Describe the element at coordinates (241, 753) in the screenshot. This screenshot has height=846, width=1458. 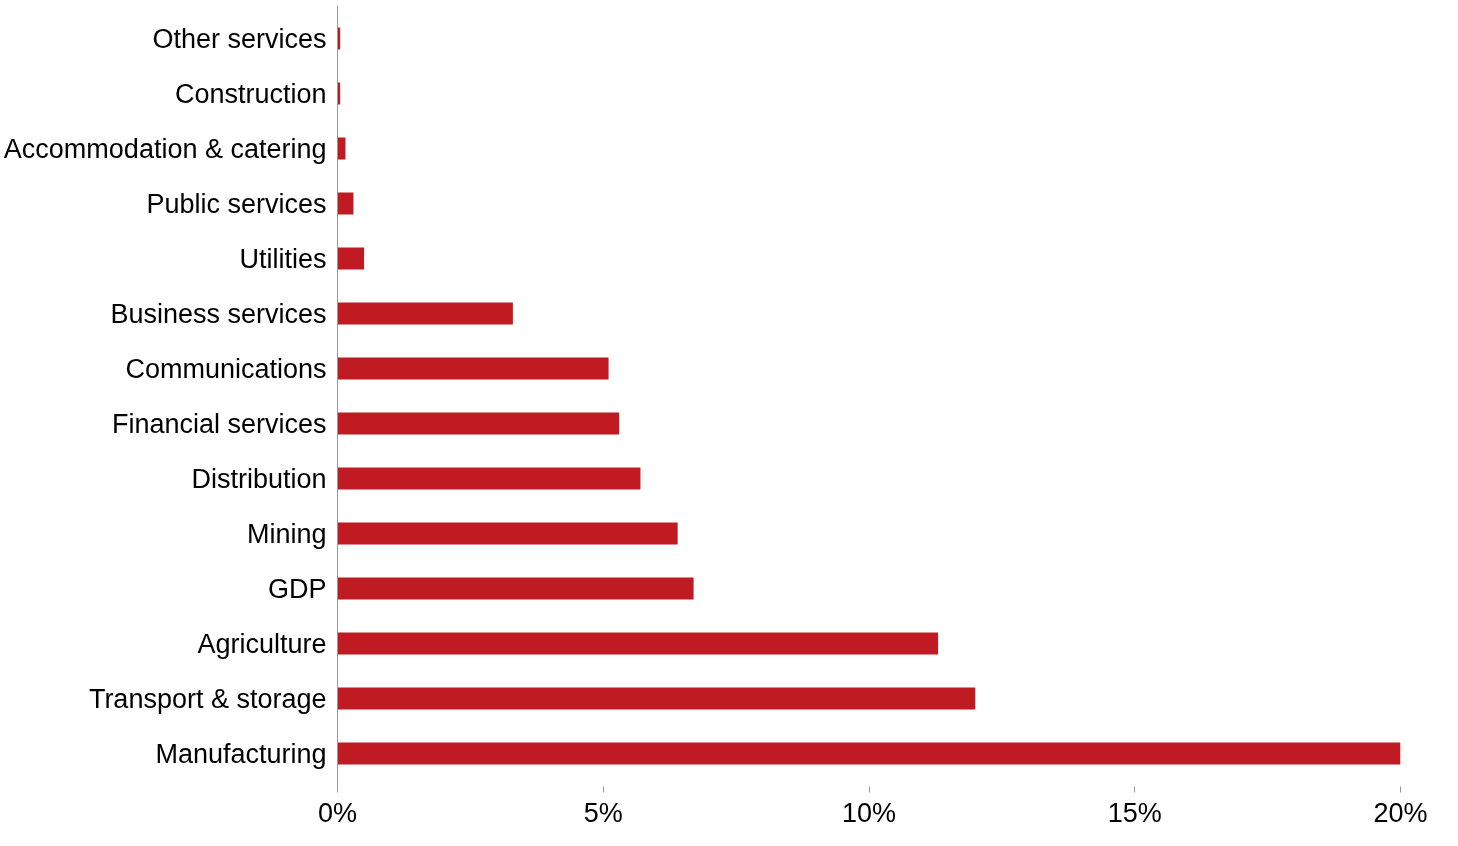
I see `y-tick-label: Manufacturing` at that location.